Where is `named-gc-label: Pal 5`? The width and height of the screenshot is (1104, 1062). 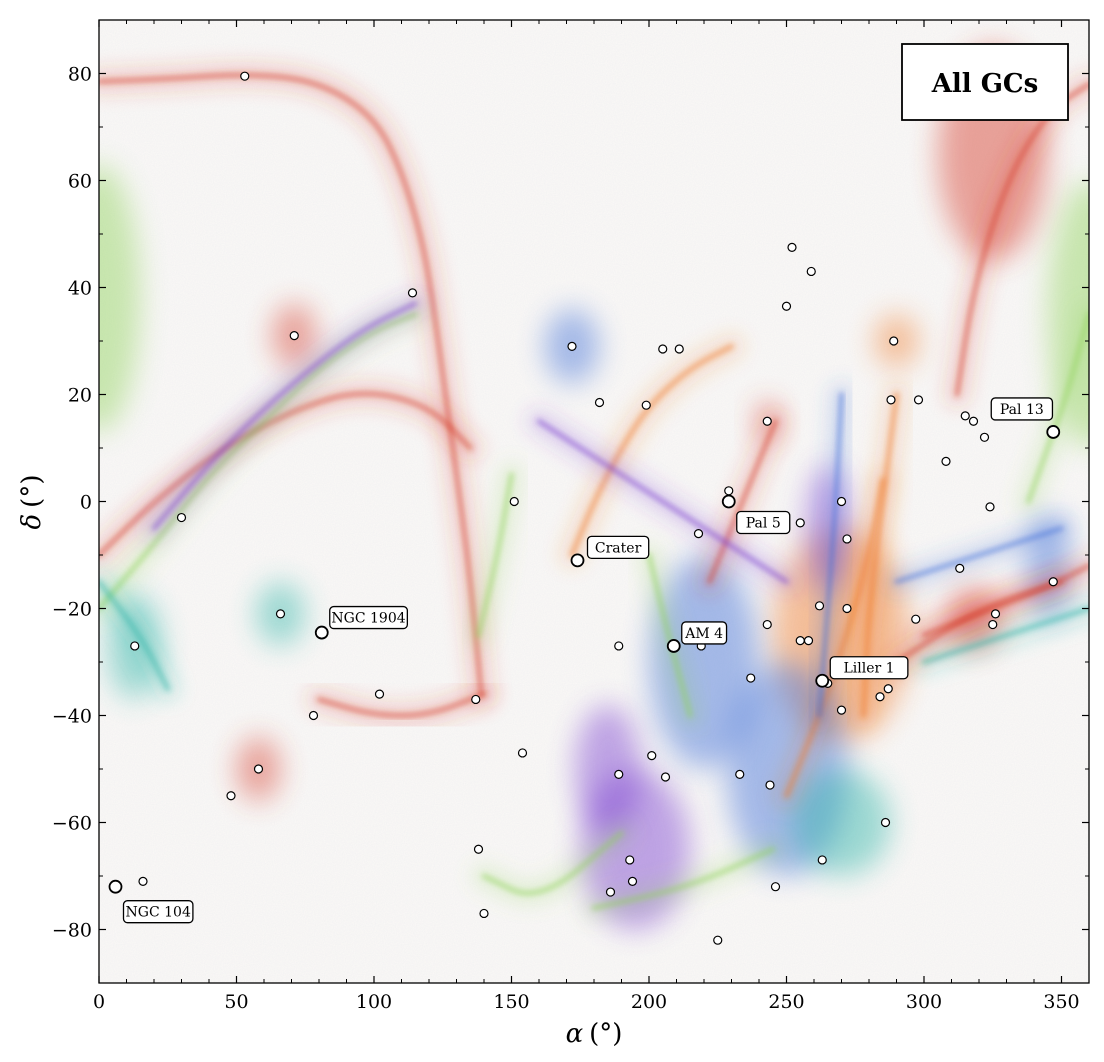 named-gc-label: Pal 5 is located at coordinates (763, 522).